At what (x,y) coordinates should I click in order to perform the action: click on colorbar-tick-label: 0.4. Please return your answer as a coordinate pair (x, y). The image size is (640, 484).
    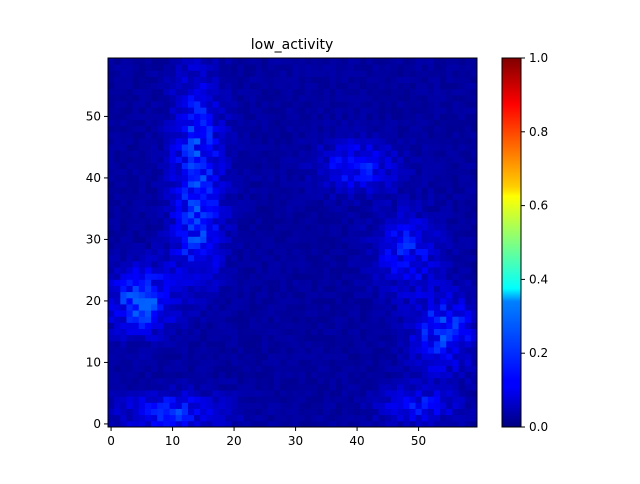
    Looking at the image, I should click on (538, 279).